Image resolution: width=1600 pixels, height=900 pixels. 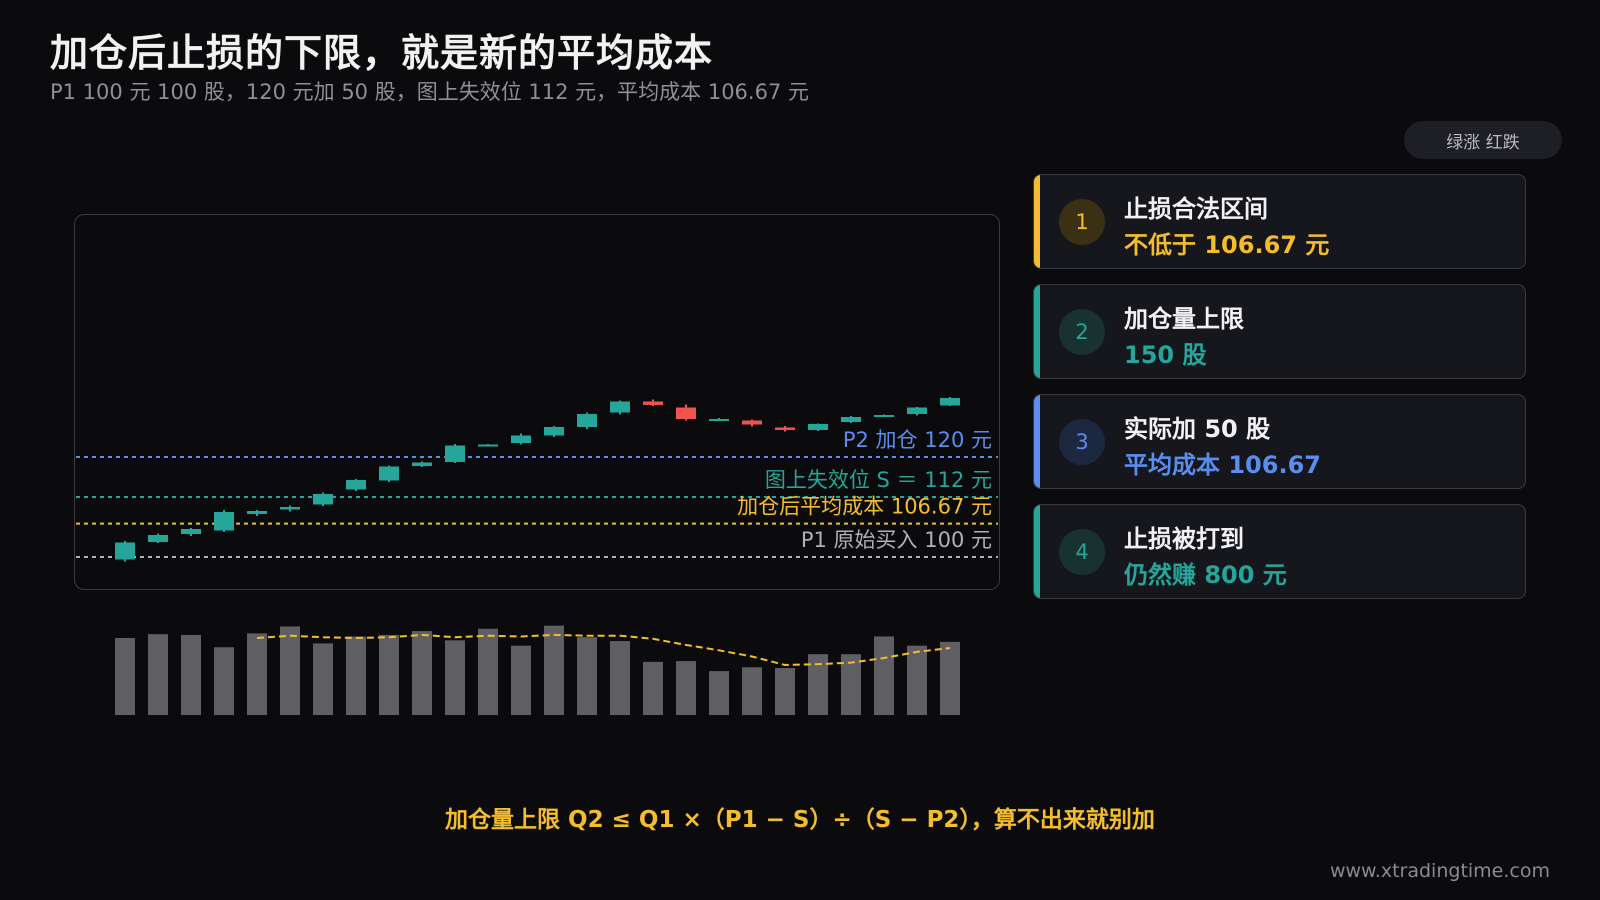 What do you see at coordinates (800, 820) in the screenshot?
I see `formula-text: 加仓量上限 Q2 ≤ Q1 ×（P1 − S）÷（S − P2），算不出来就别加` at bounding box center [800, 820].